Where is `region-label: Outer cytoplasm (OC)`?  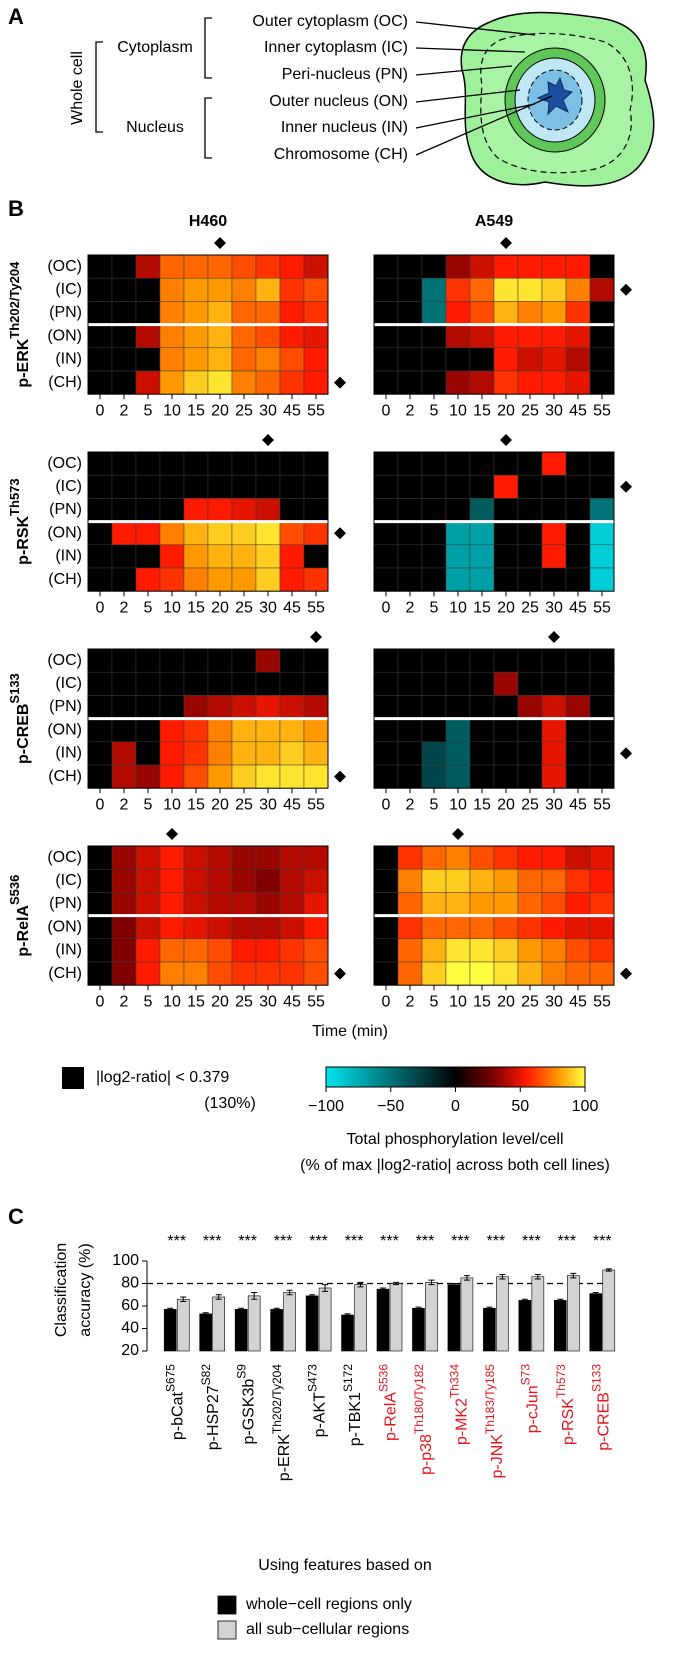 region-label: Outer cytoplasm (OC) is located at coordinates (330, 21).